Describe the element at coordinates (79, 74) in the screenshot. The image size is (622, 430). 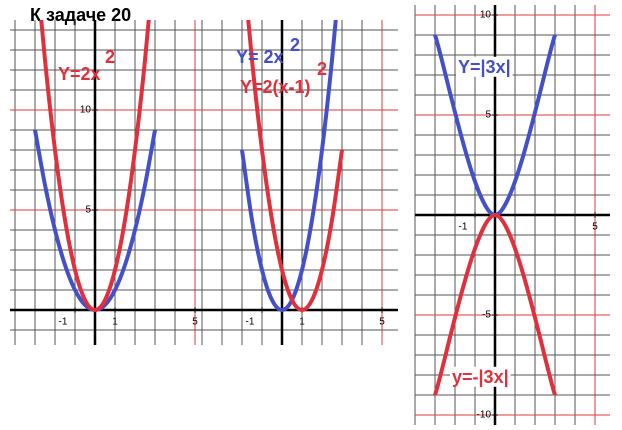
I see `curve-label: Y=2x` at that location.